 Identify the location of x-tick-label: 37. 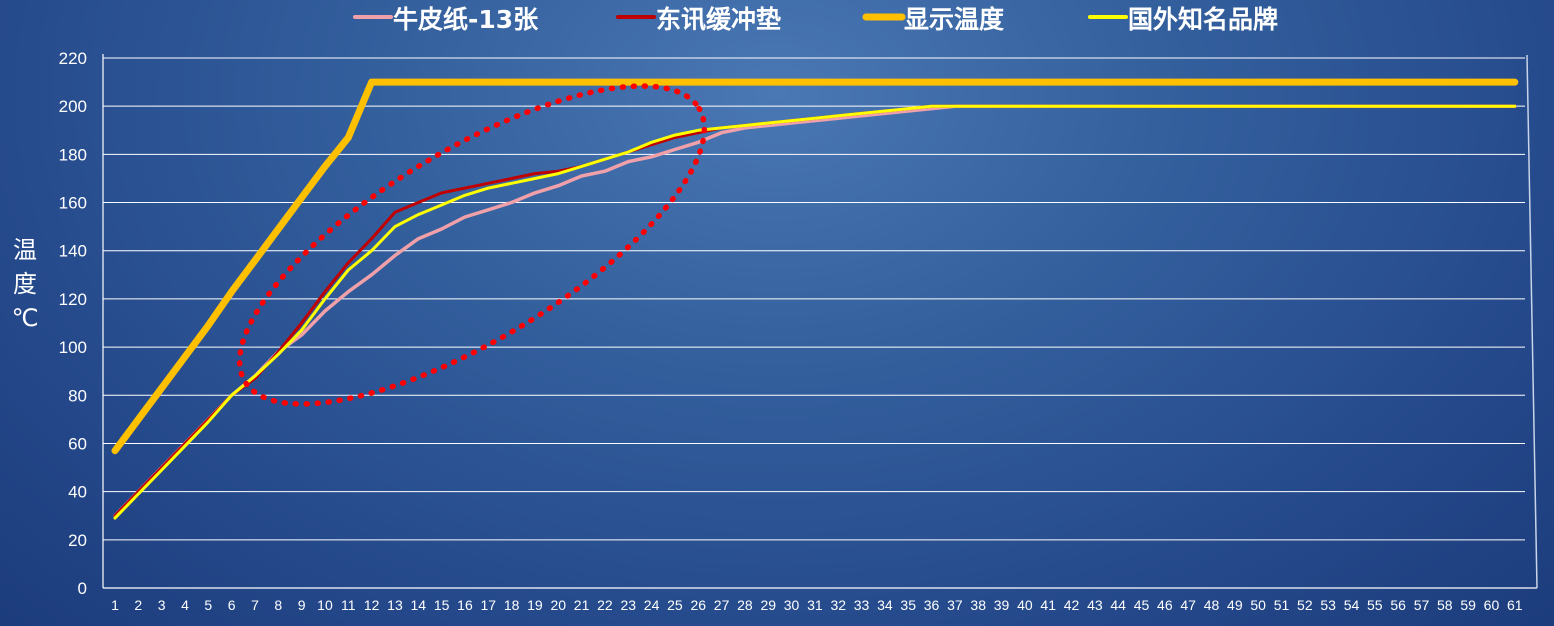
(955, 605).